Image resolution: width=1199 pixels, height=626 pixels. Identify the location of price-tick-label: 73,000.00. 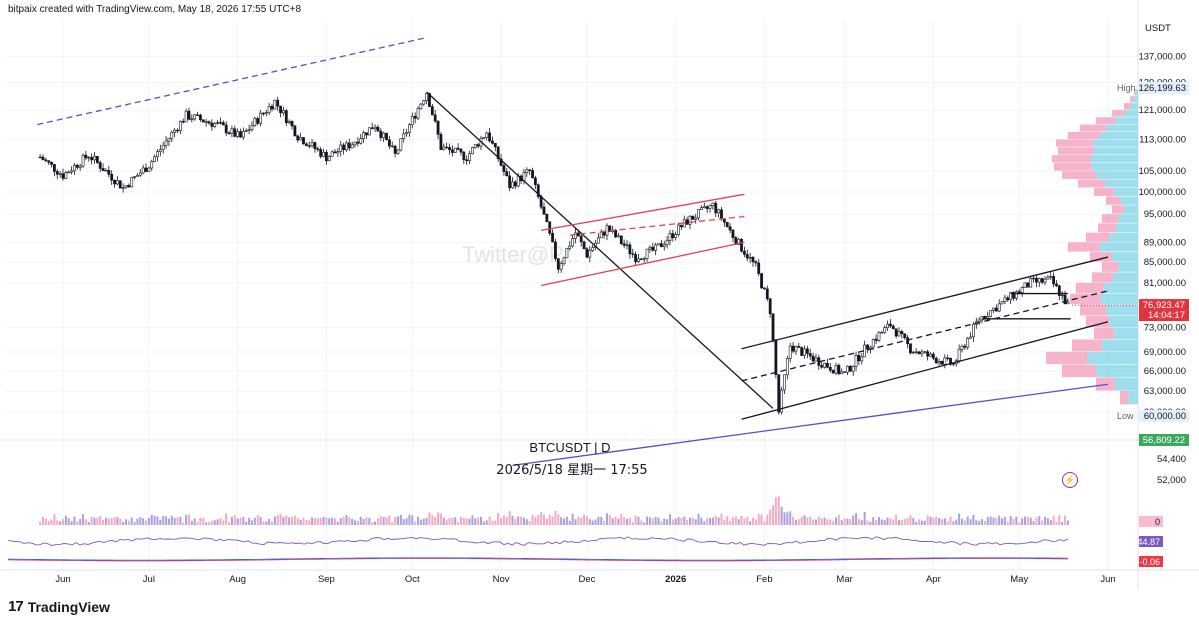
(1165, 328).